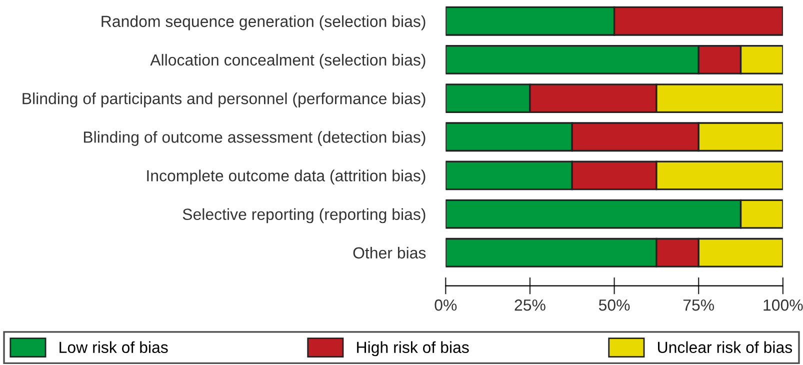  What do you see at coordinates (389, 252) in the screenshot?
I see `y-tick-label: Other bias` at bounding box center [389, 252].